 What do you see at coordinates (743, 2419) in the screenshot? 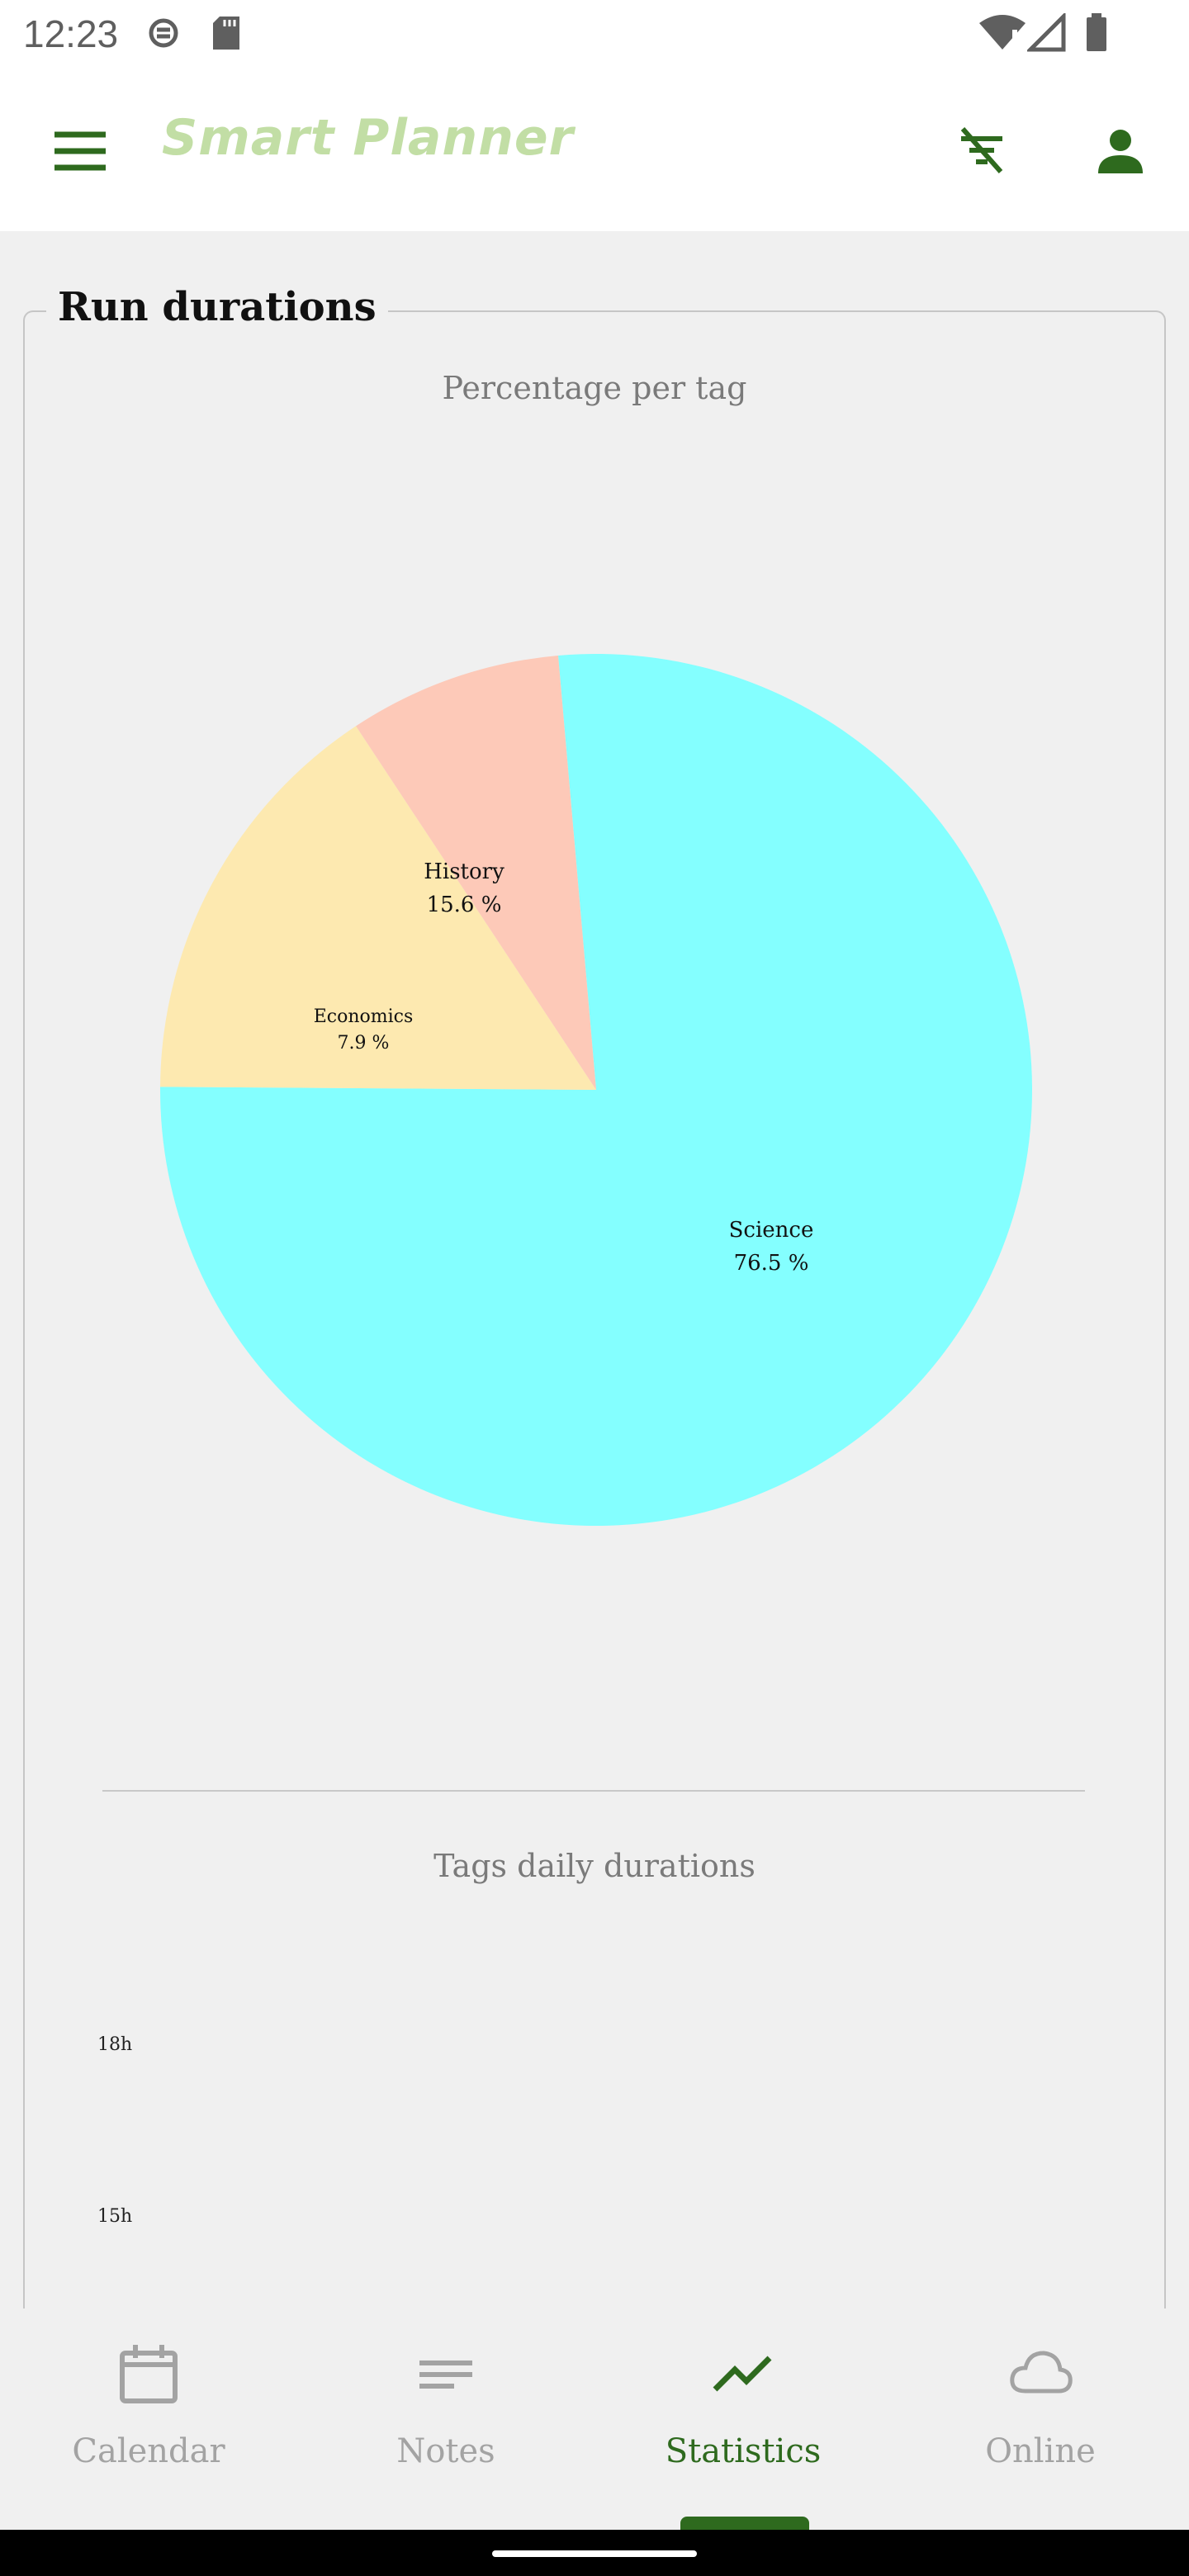
I see `nav-item-statistics: Statistics` at bounding box center [743, 2419].